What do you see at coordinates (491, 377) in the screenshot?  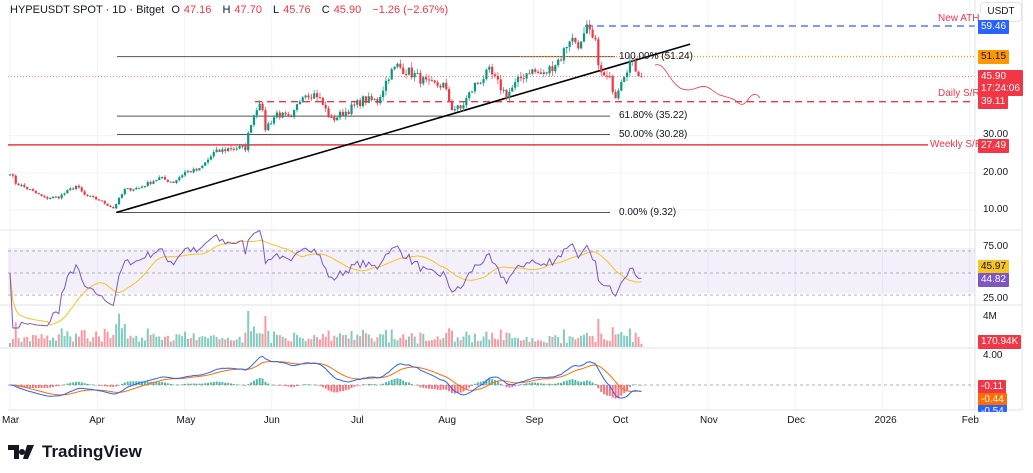 I see `macd-pane` at bounding box center [491, 377].